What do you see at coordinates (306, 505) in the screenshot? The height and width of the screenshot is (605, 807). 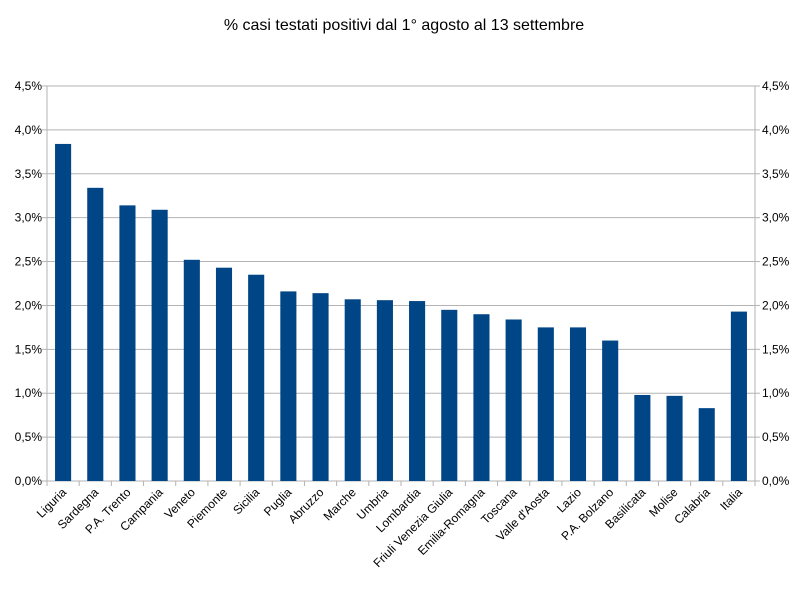 I see `x-tick-label: Abruzzo` at bounding box center [306, 505].